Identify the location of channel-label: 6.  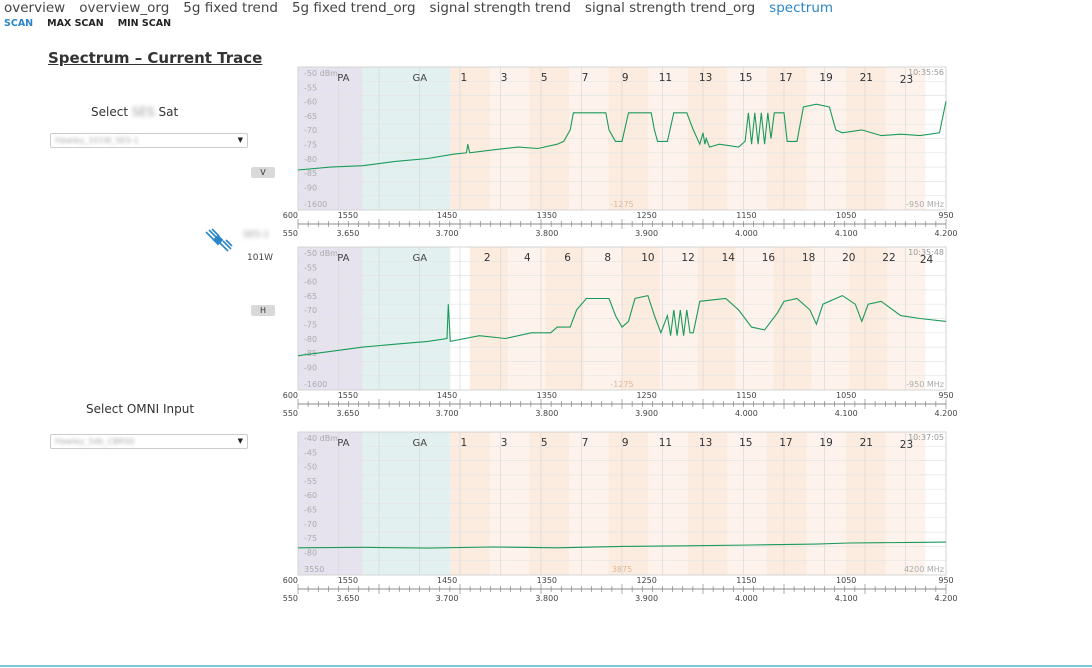
(567, 258).